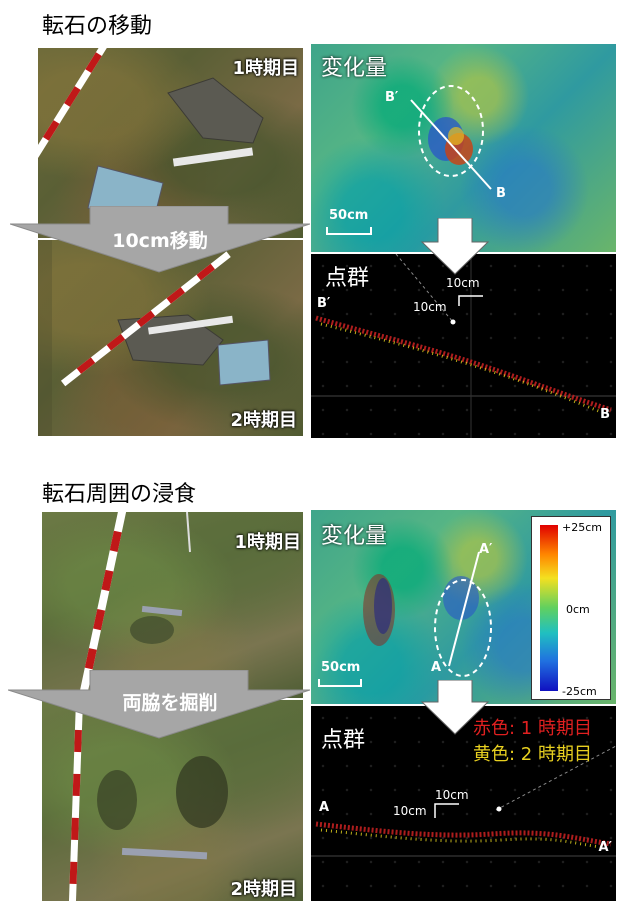 This screenshot has height=901, width=617. I want to click on section1-pointcloud-graphic, so click(463, 346).